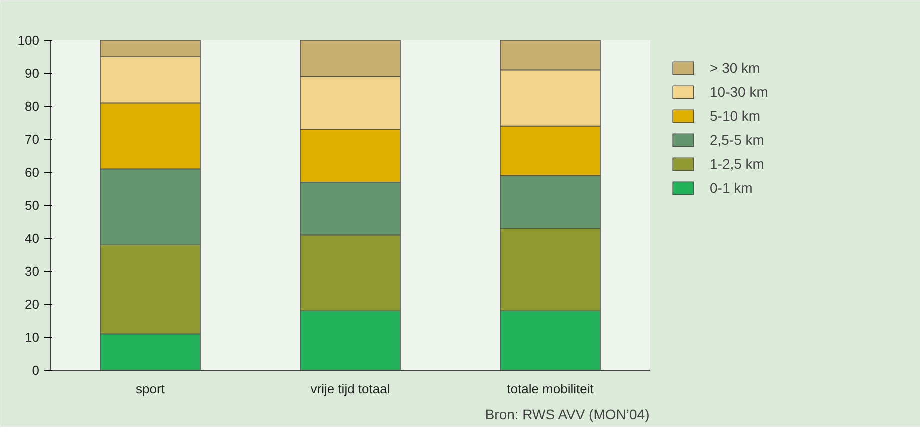 This screenshot has height=438, width=920. I want to click on y-tick-label: 80, so click(32, 106).